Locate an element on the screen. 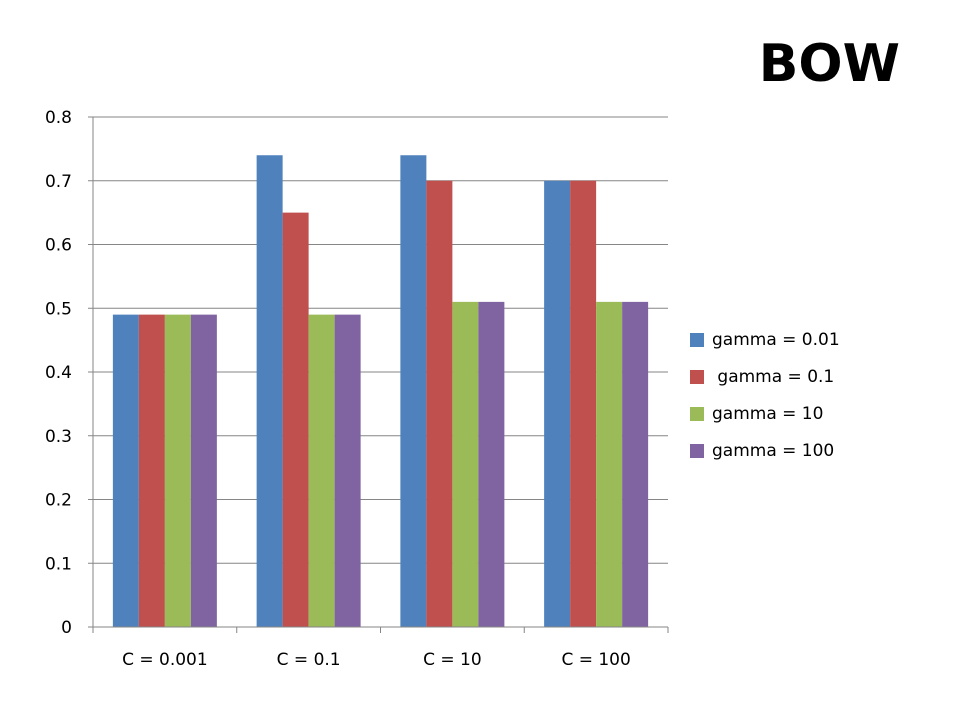 The width and height of the screenshot is (960, 720). y-tick-label-7: 0.7 is located at coordinates (58, 182).